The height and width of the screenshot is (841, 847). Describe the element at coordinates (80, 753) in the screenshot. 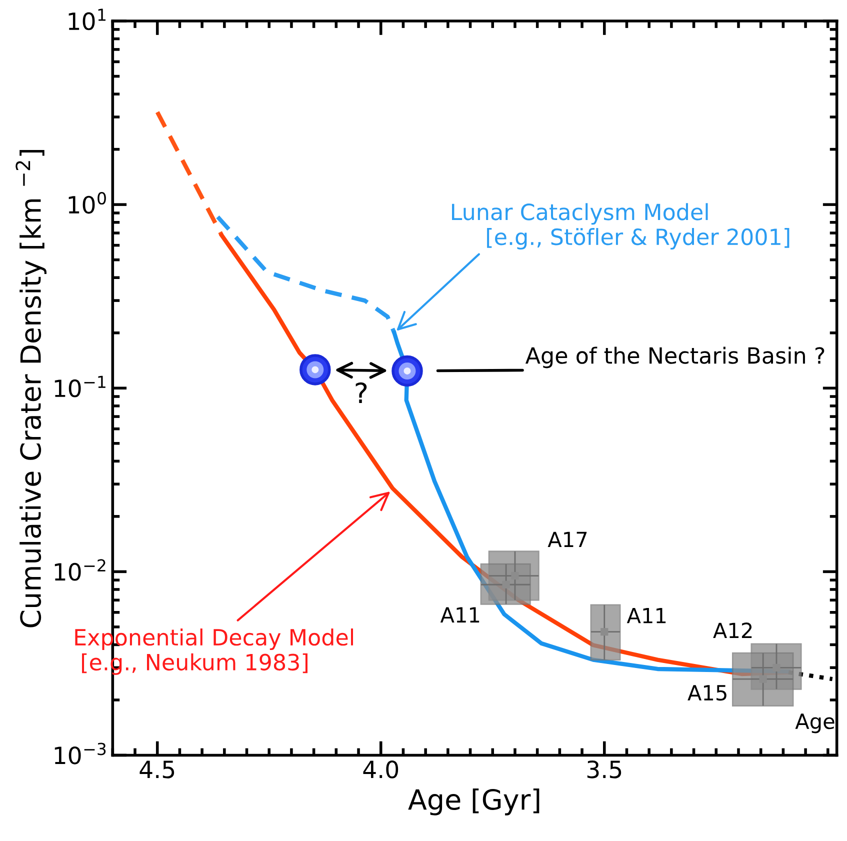

I see `y-tick-label: 10$^{−3}$` at that location.